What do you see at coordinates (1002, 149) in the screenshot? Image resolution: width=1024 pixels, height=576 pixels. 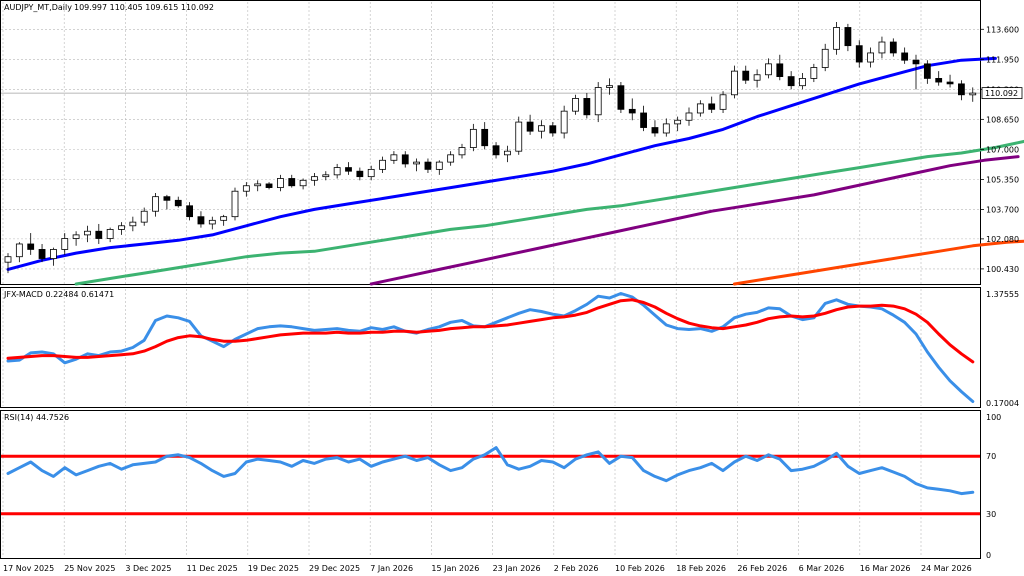 I see `price-tick-label: 107.000` at bounding box center [1002, 149].